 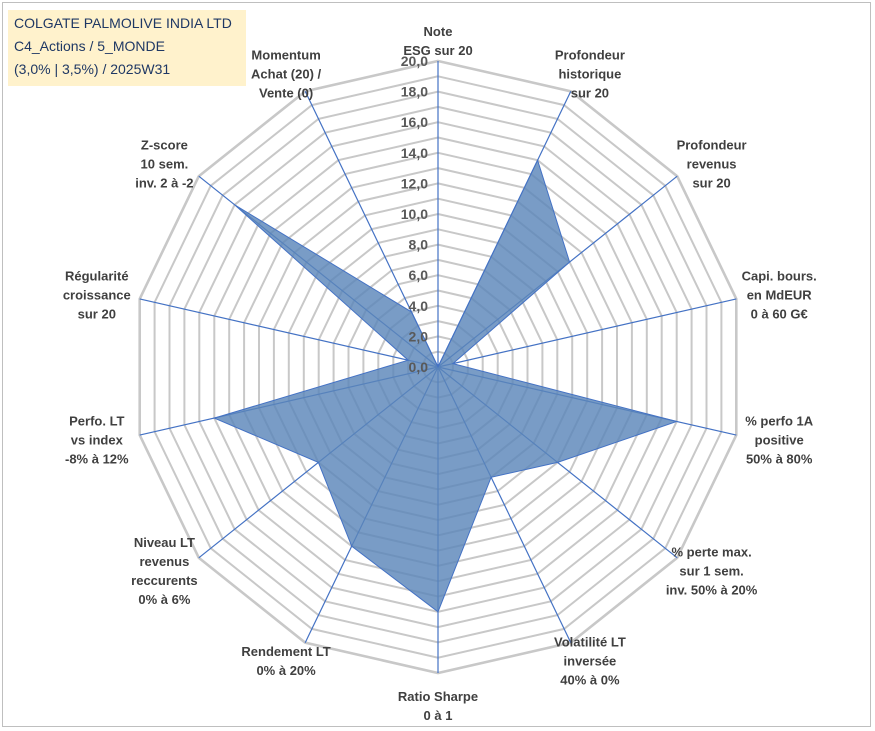 I want to click on tick-label: 10,0, so click(x=414, y=214).